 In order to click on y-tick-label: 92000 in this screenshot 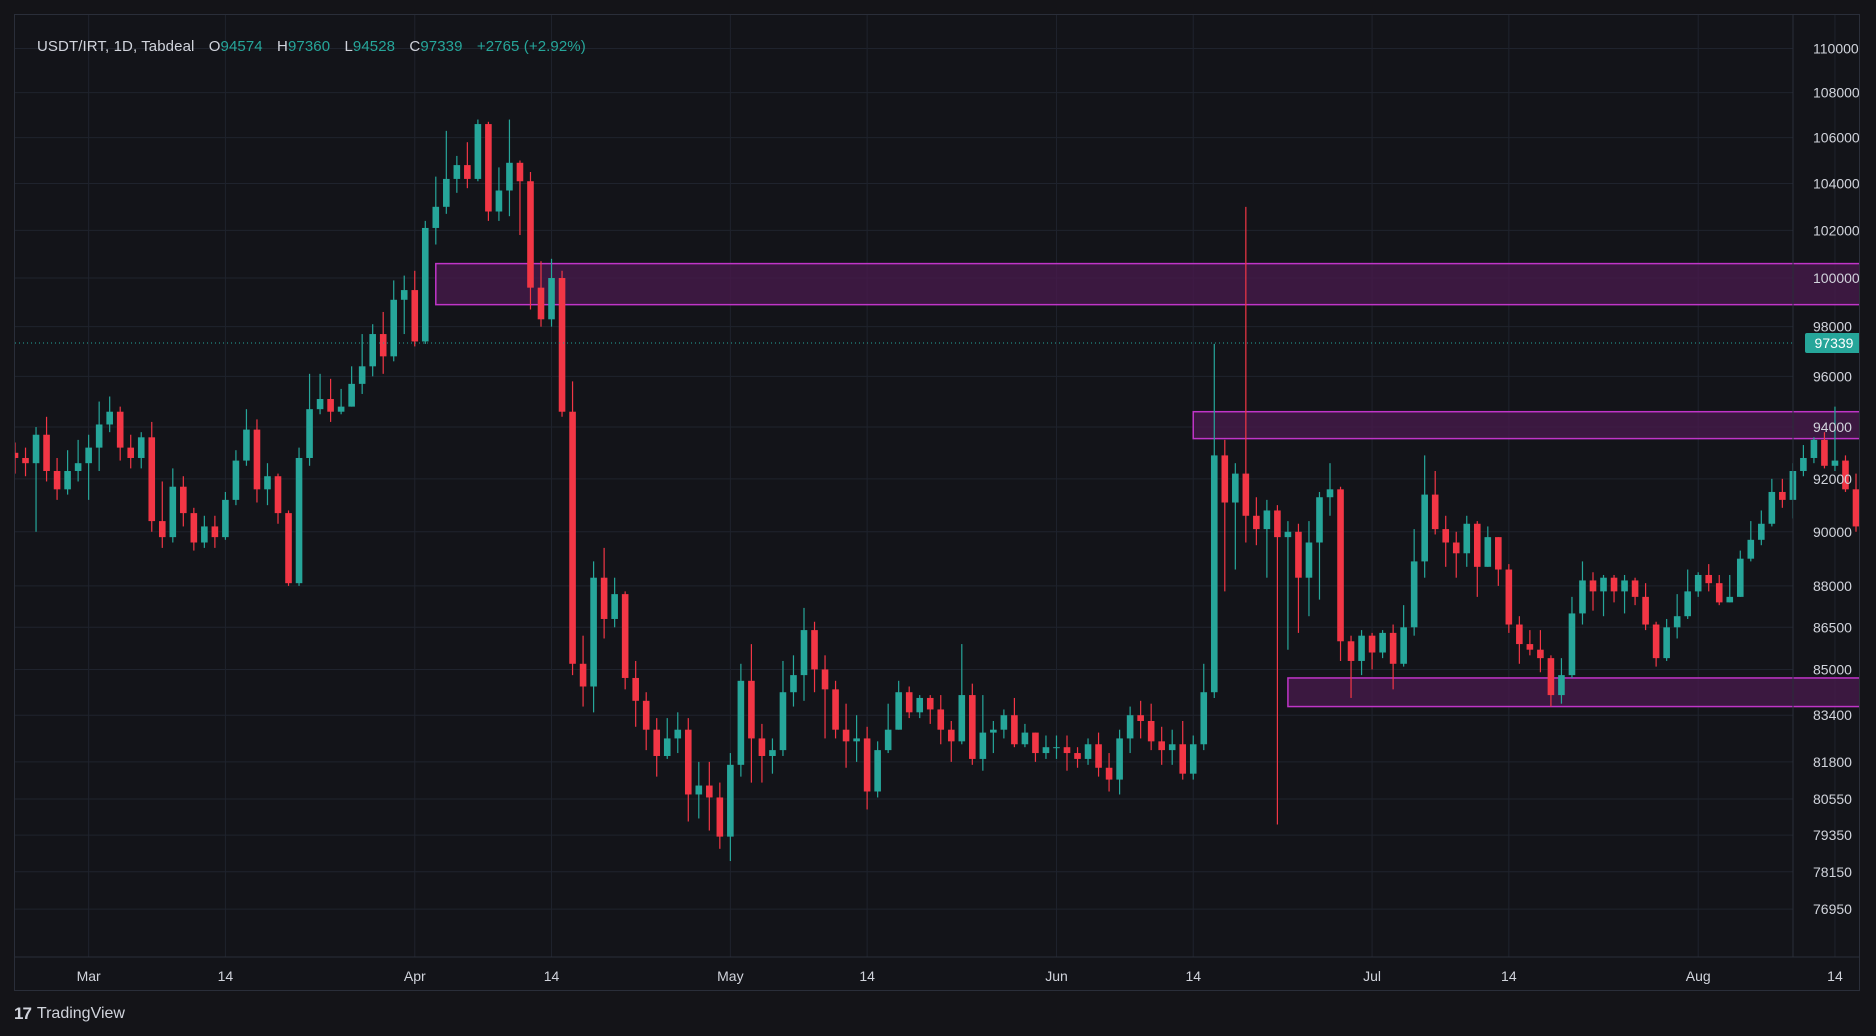, I will do `click(1832, 479)`.